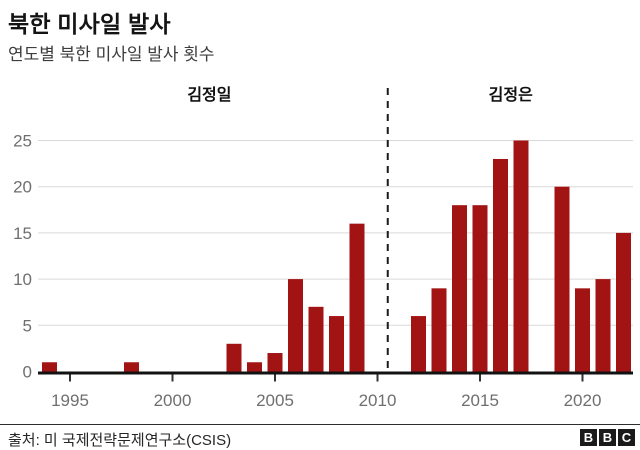 This screenshot has height=450, width=640. What do you see at coordinates (70, 400) in the screenshot?
I see `x-axis-label: 1995` at bounding box center [70, 400].